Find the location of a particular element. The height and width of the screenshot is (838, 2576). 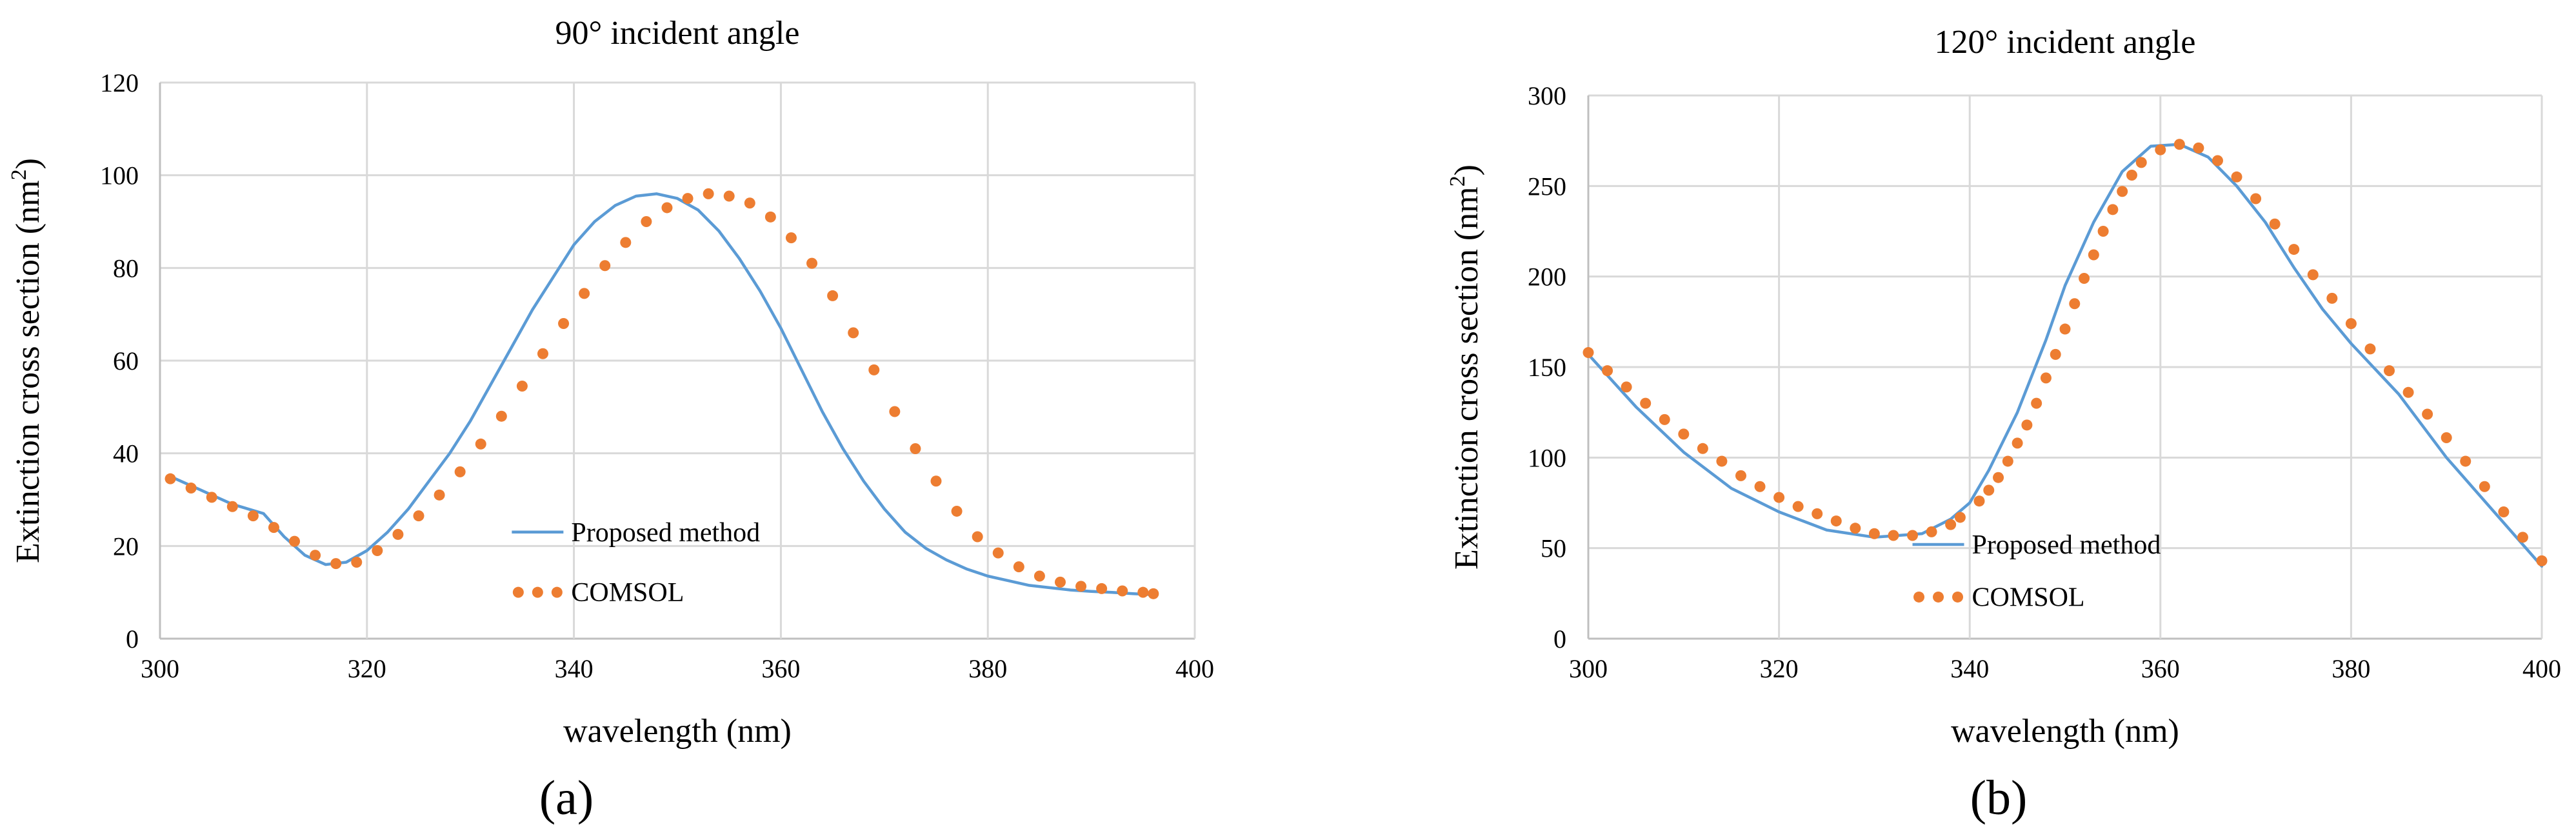

legend-label-comsol: COMSOL is located at coordinates (627, 593).